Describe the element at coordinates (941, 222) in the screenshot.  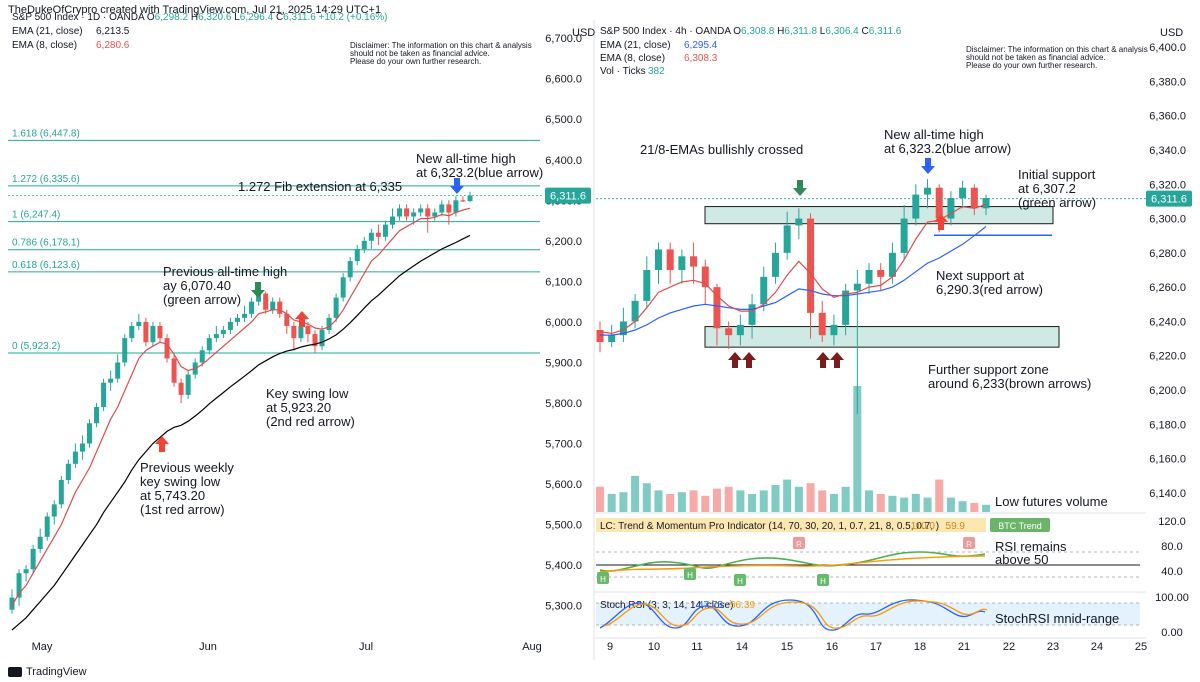
I see `right-red-arrow` at that location.